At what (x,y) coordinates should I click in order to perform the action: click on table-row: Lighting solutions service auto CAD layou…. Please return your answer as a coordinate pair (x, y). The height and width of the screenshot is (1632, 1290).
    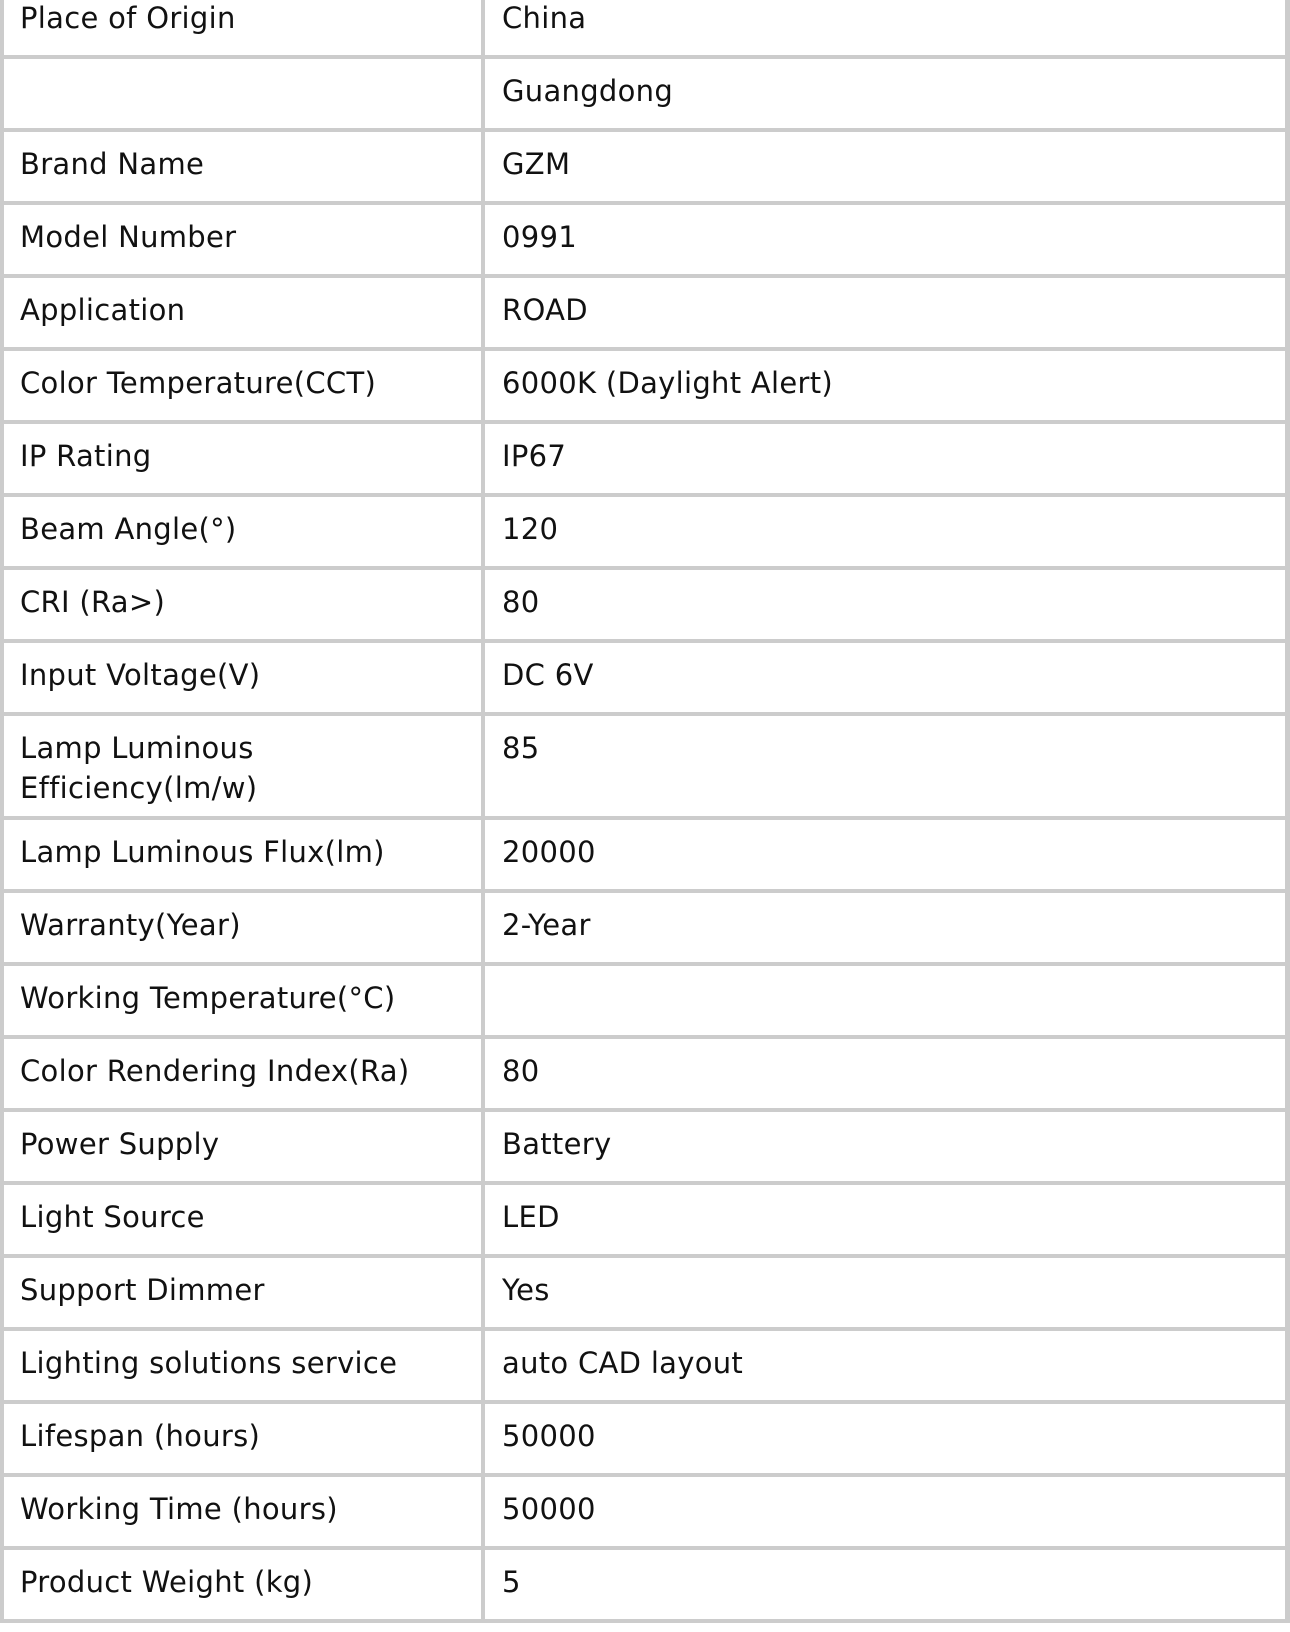
    Looking at the image, I should click on (645, 1367).